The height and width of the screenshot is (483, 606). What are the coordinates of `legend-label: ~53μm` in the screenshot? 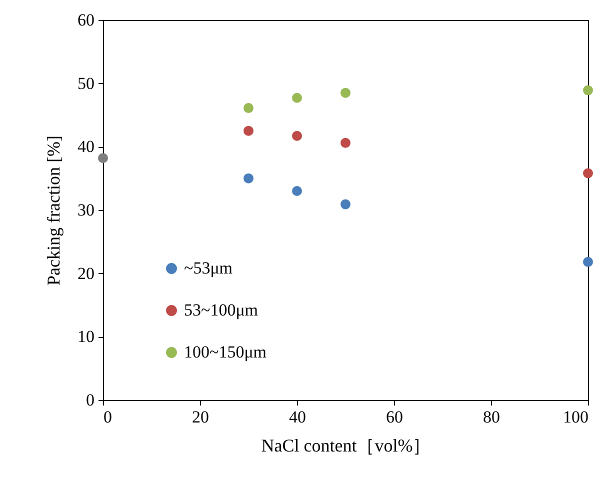 It's located at (208, 268).